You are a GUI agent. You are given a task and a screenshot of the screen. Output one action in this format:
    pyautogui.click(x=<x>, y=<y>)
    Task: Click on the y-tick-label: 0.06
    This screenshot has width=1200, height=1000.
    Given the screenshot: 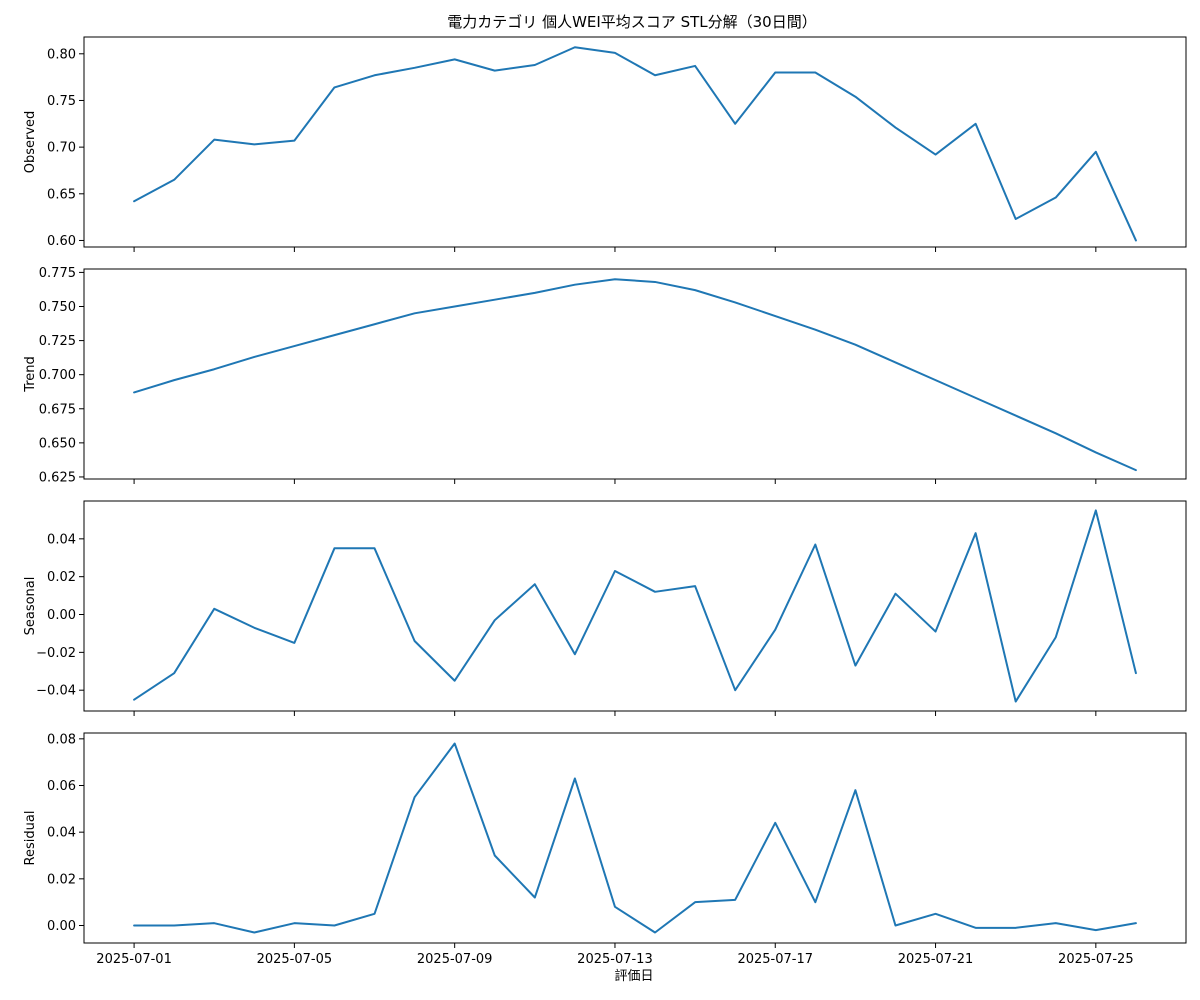 What is the action you would take?
    pyautogui.click(x=61, y=786)
    